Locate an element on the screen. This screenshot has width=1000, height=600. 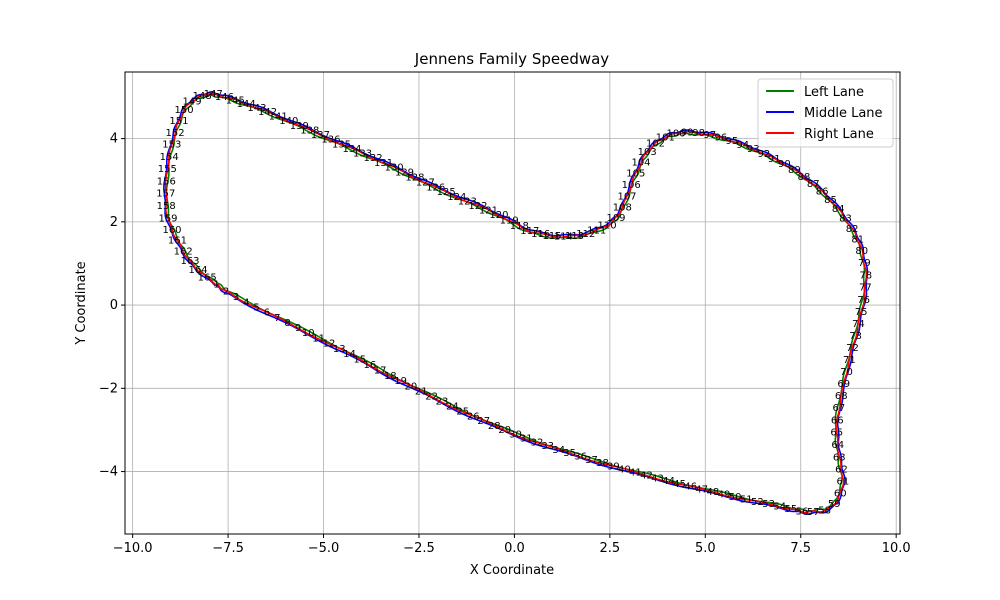
point-label: 105 is located at coordinates (635, 174).